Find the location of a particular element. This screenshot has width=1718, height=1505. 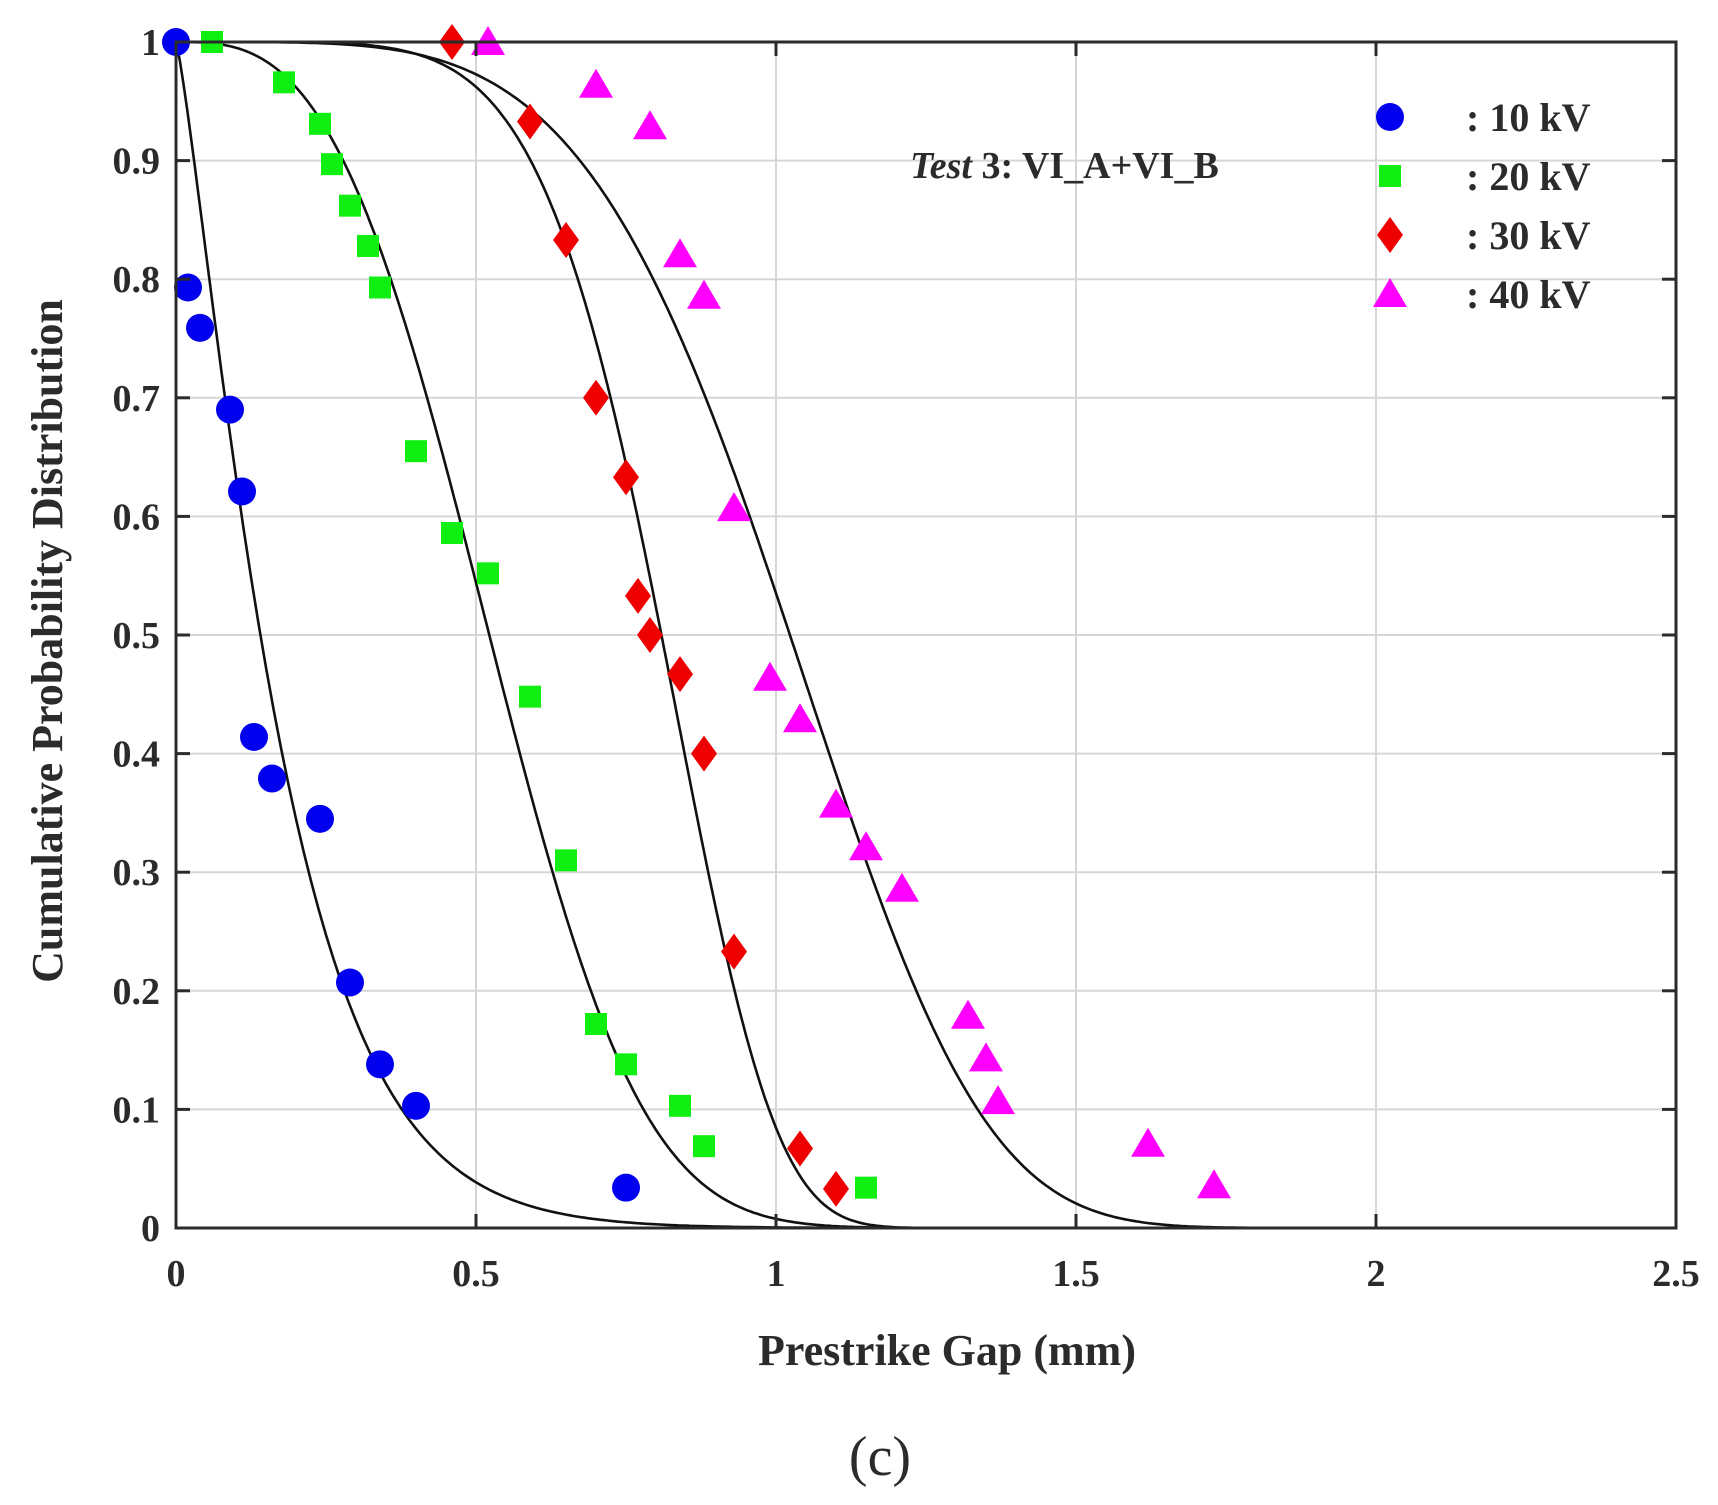

legend-label: : 40 kV is located at coordinates (1528, 294).